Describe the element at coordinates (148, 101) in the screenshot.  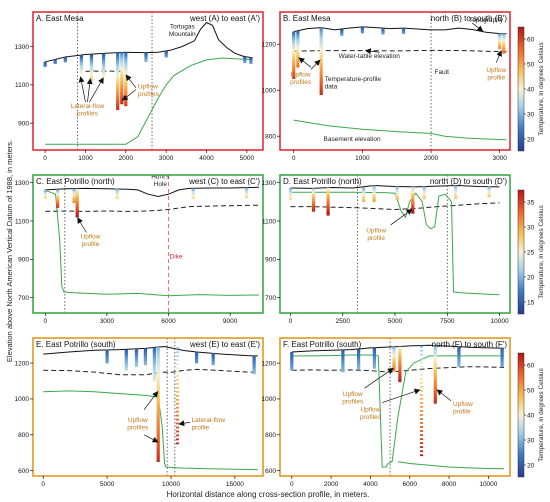
I see `series-base-line` at that location.